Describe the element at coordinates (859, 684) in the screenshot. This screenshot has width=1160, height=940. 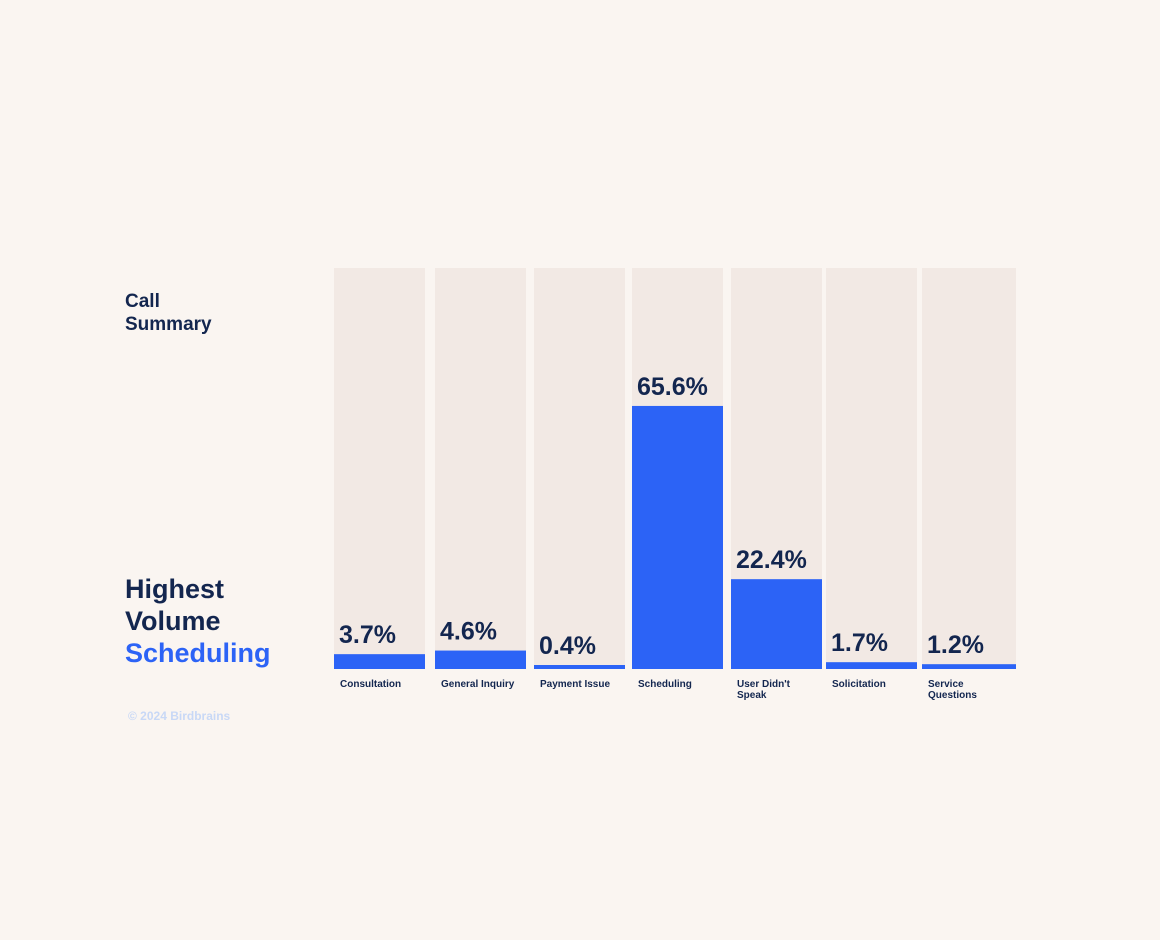
I see `category-label-6: Solicitation` at that location.